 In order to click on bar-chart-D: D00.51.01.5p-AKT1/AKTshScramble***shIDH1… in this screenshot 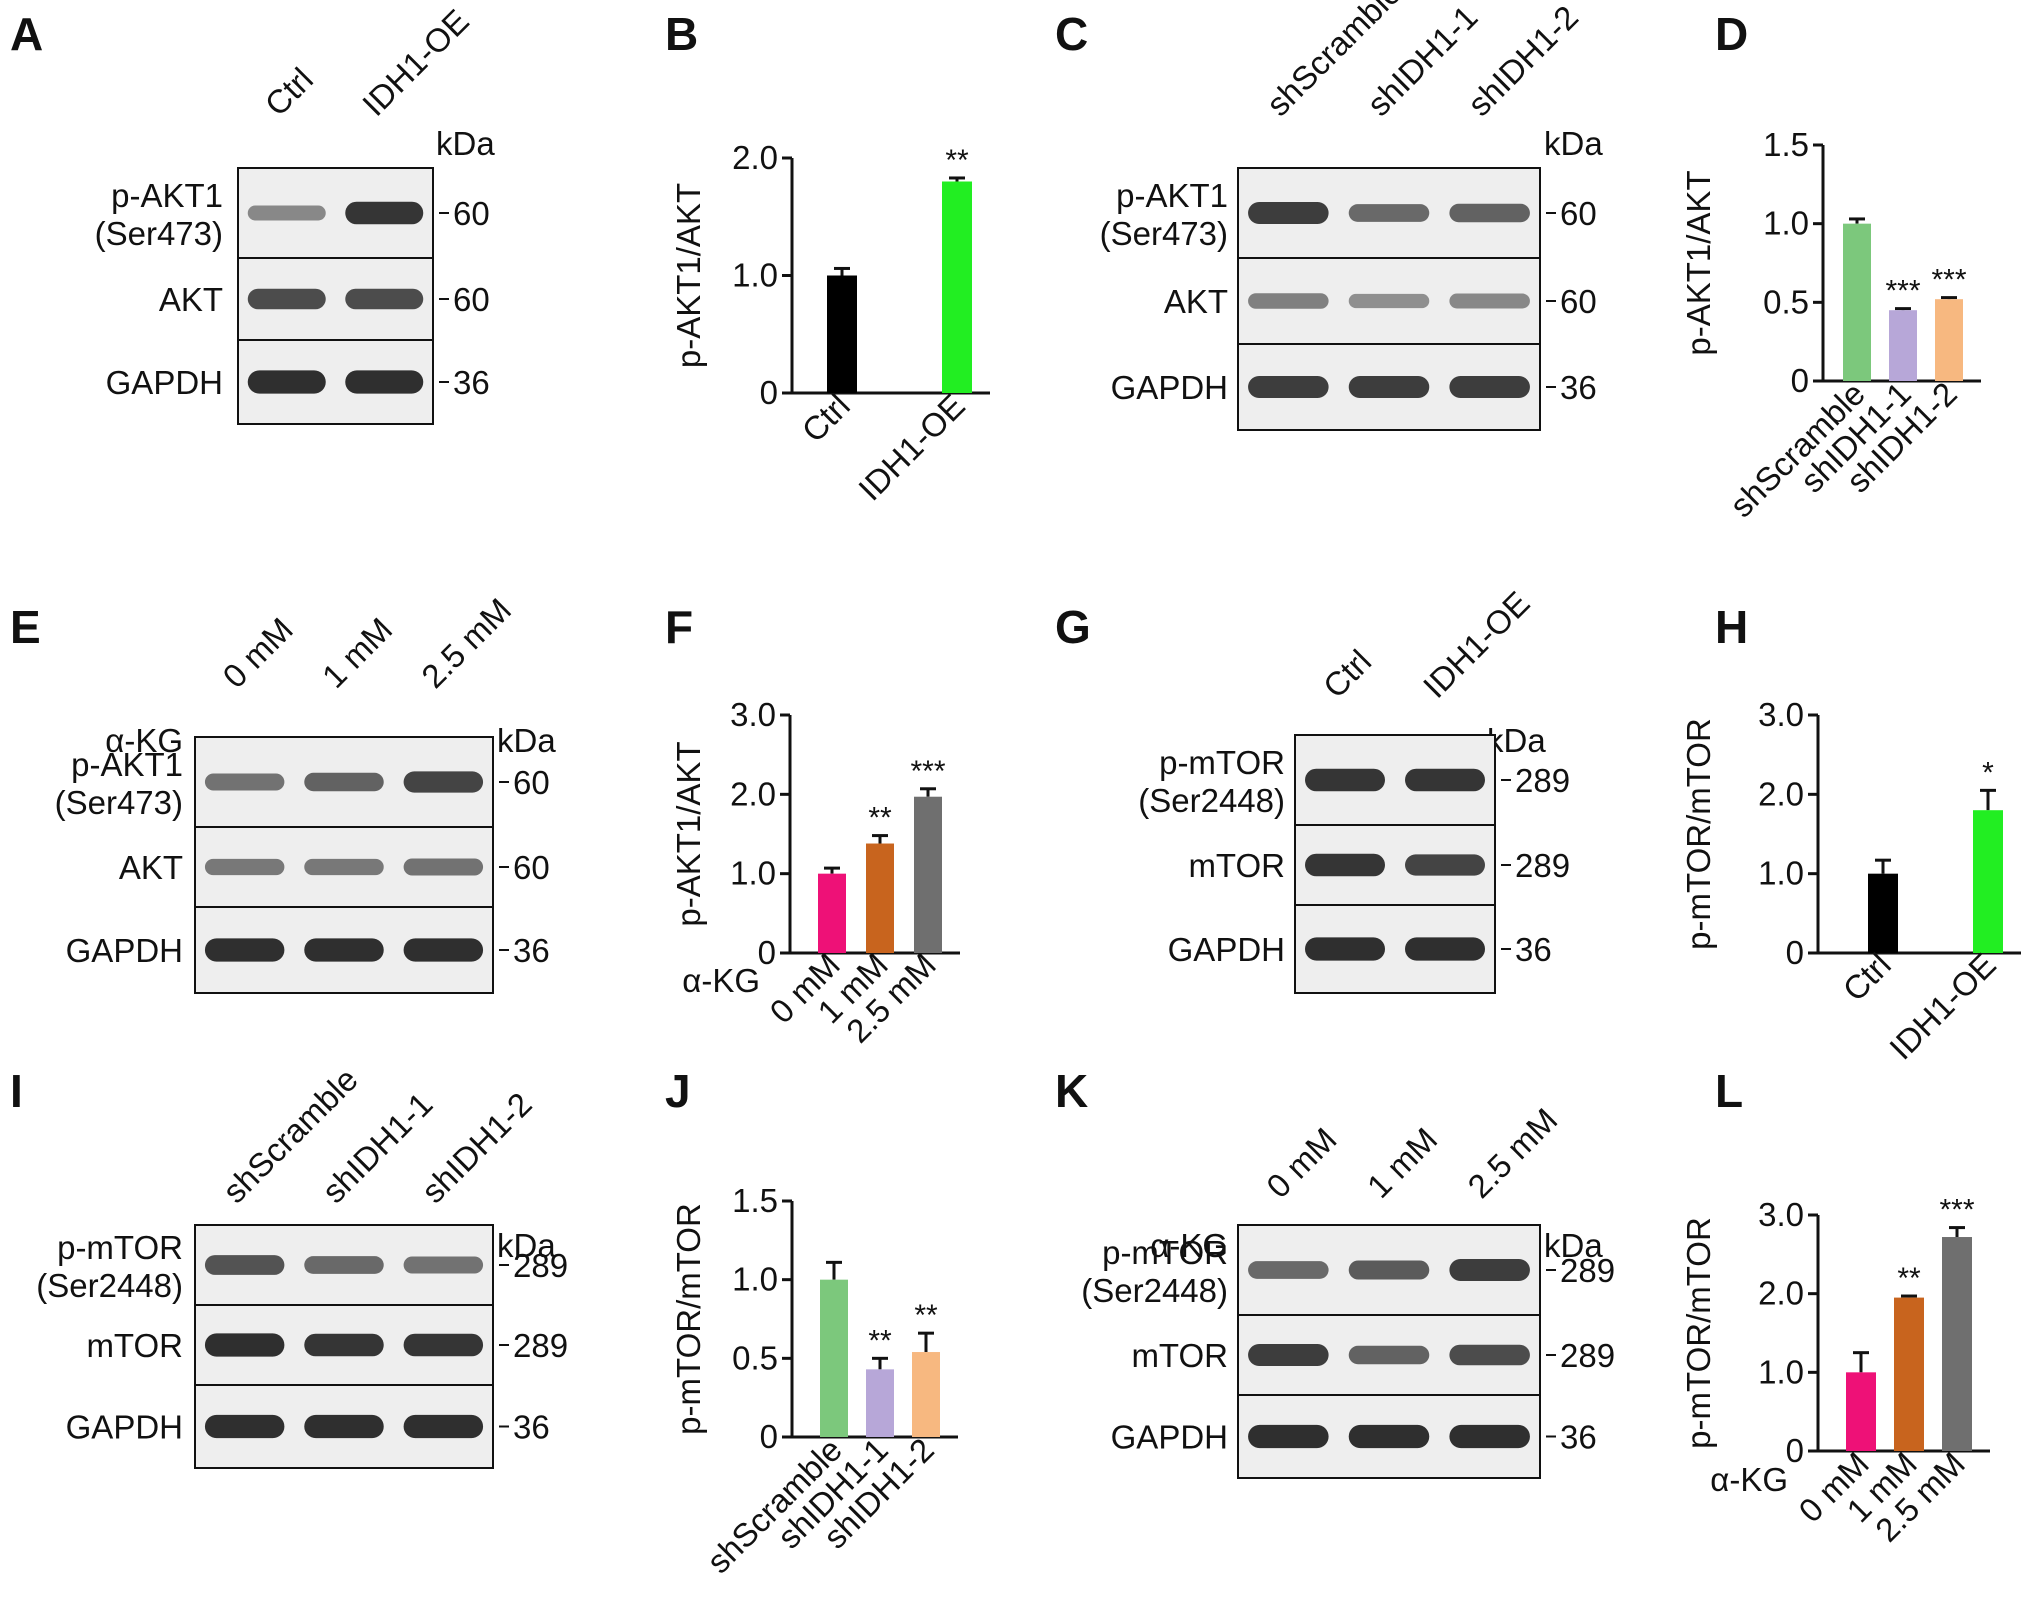, I will do `click(1830, 266)`.